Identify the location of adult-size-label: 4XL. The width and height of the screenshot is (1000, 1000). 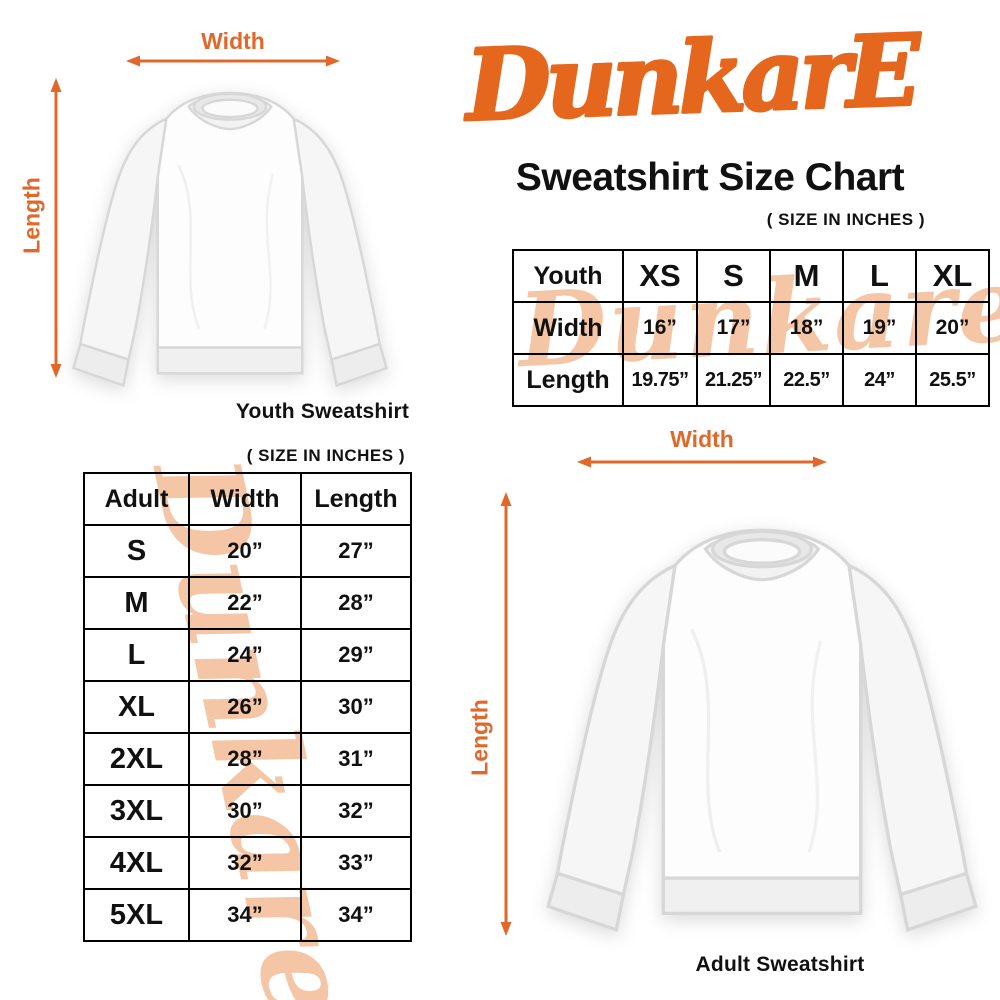
(136, 863).